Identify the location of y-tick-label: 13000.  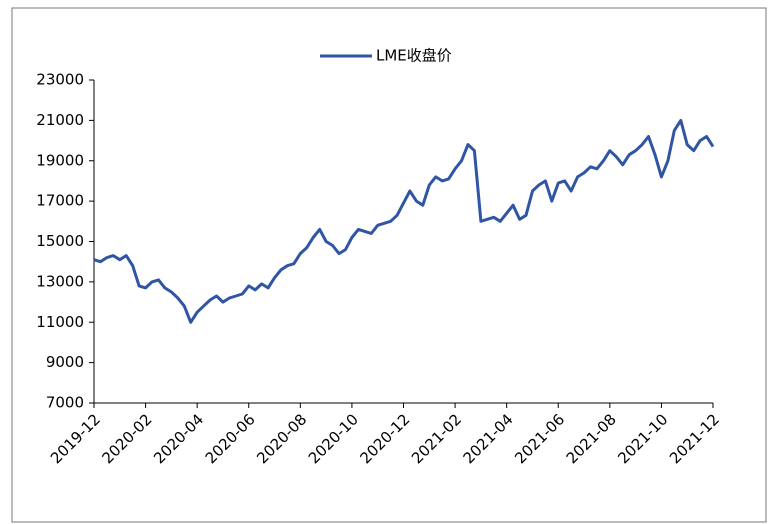
(60, 281).